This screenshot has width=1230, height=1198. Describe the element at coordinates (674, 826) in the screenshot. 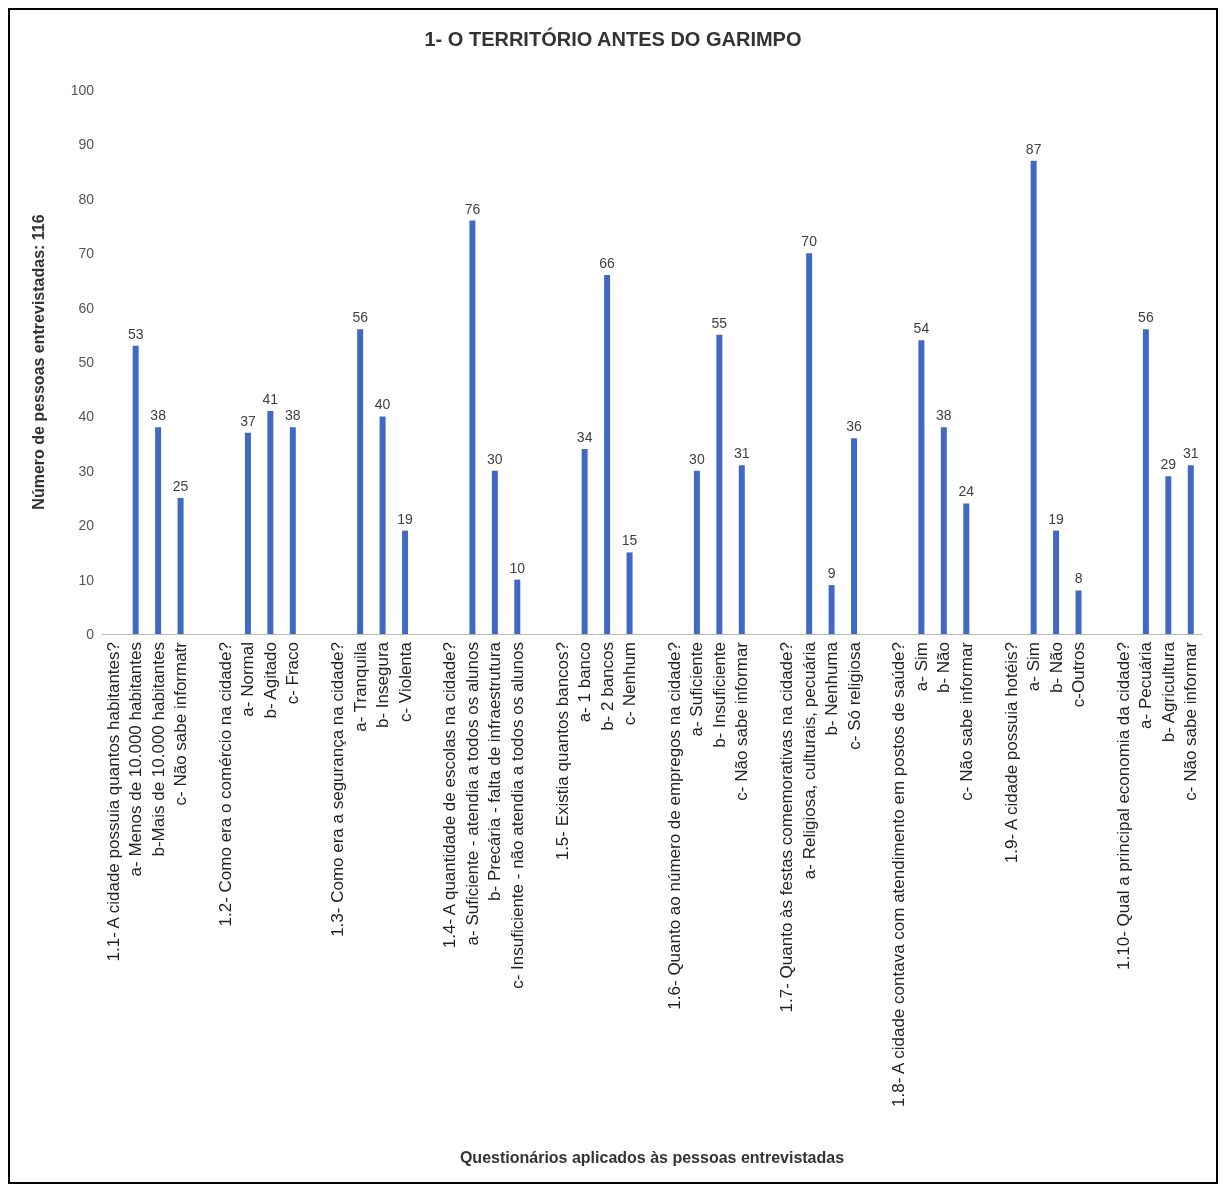

I see `x-tick-label: 1.6- Quanto ao número de empregos na cidade?` at that location.